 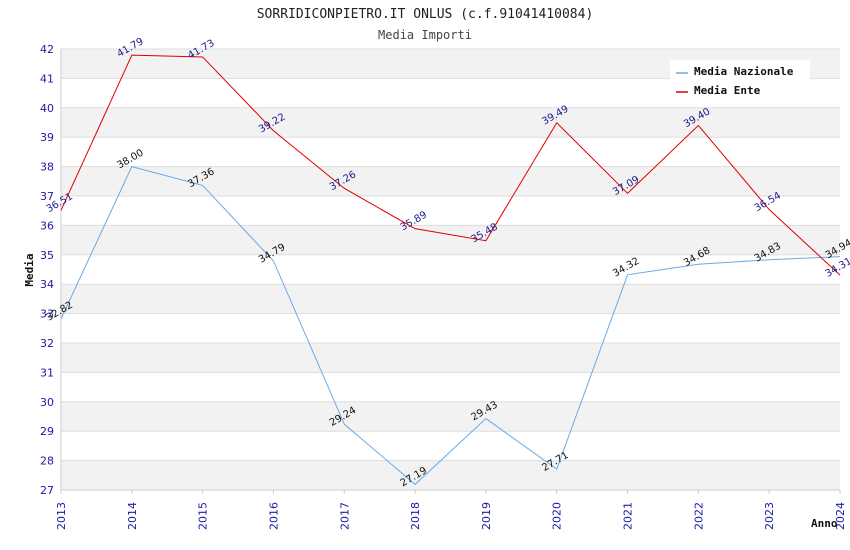 What do you see at coordinates (769, 516) in the screenshot?
I see `x-tick-label: 2023` at bounding box center [769, 516].